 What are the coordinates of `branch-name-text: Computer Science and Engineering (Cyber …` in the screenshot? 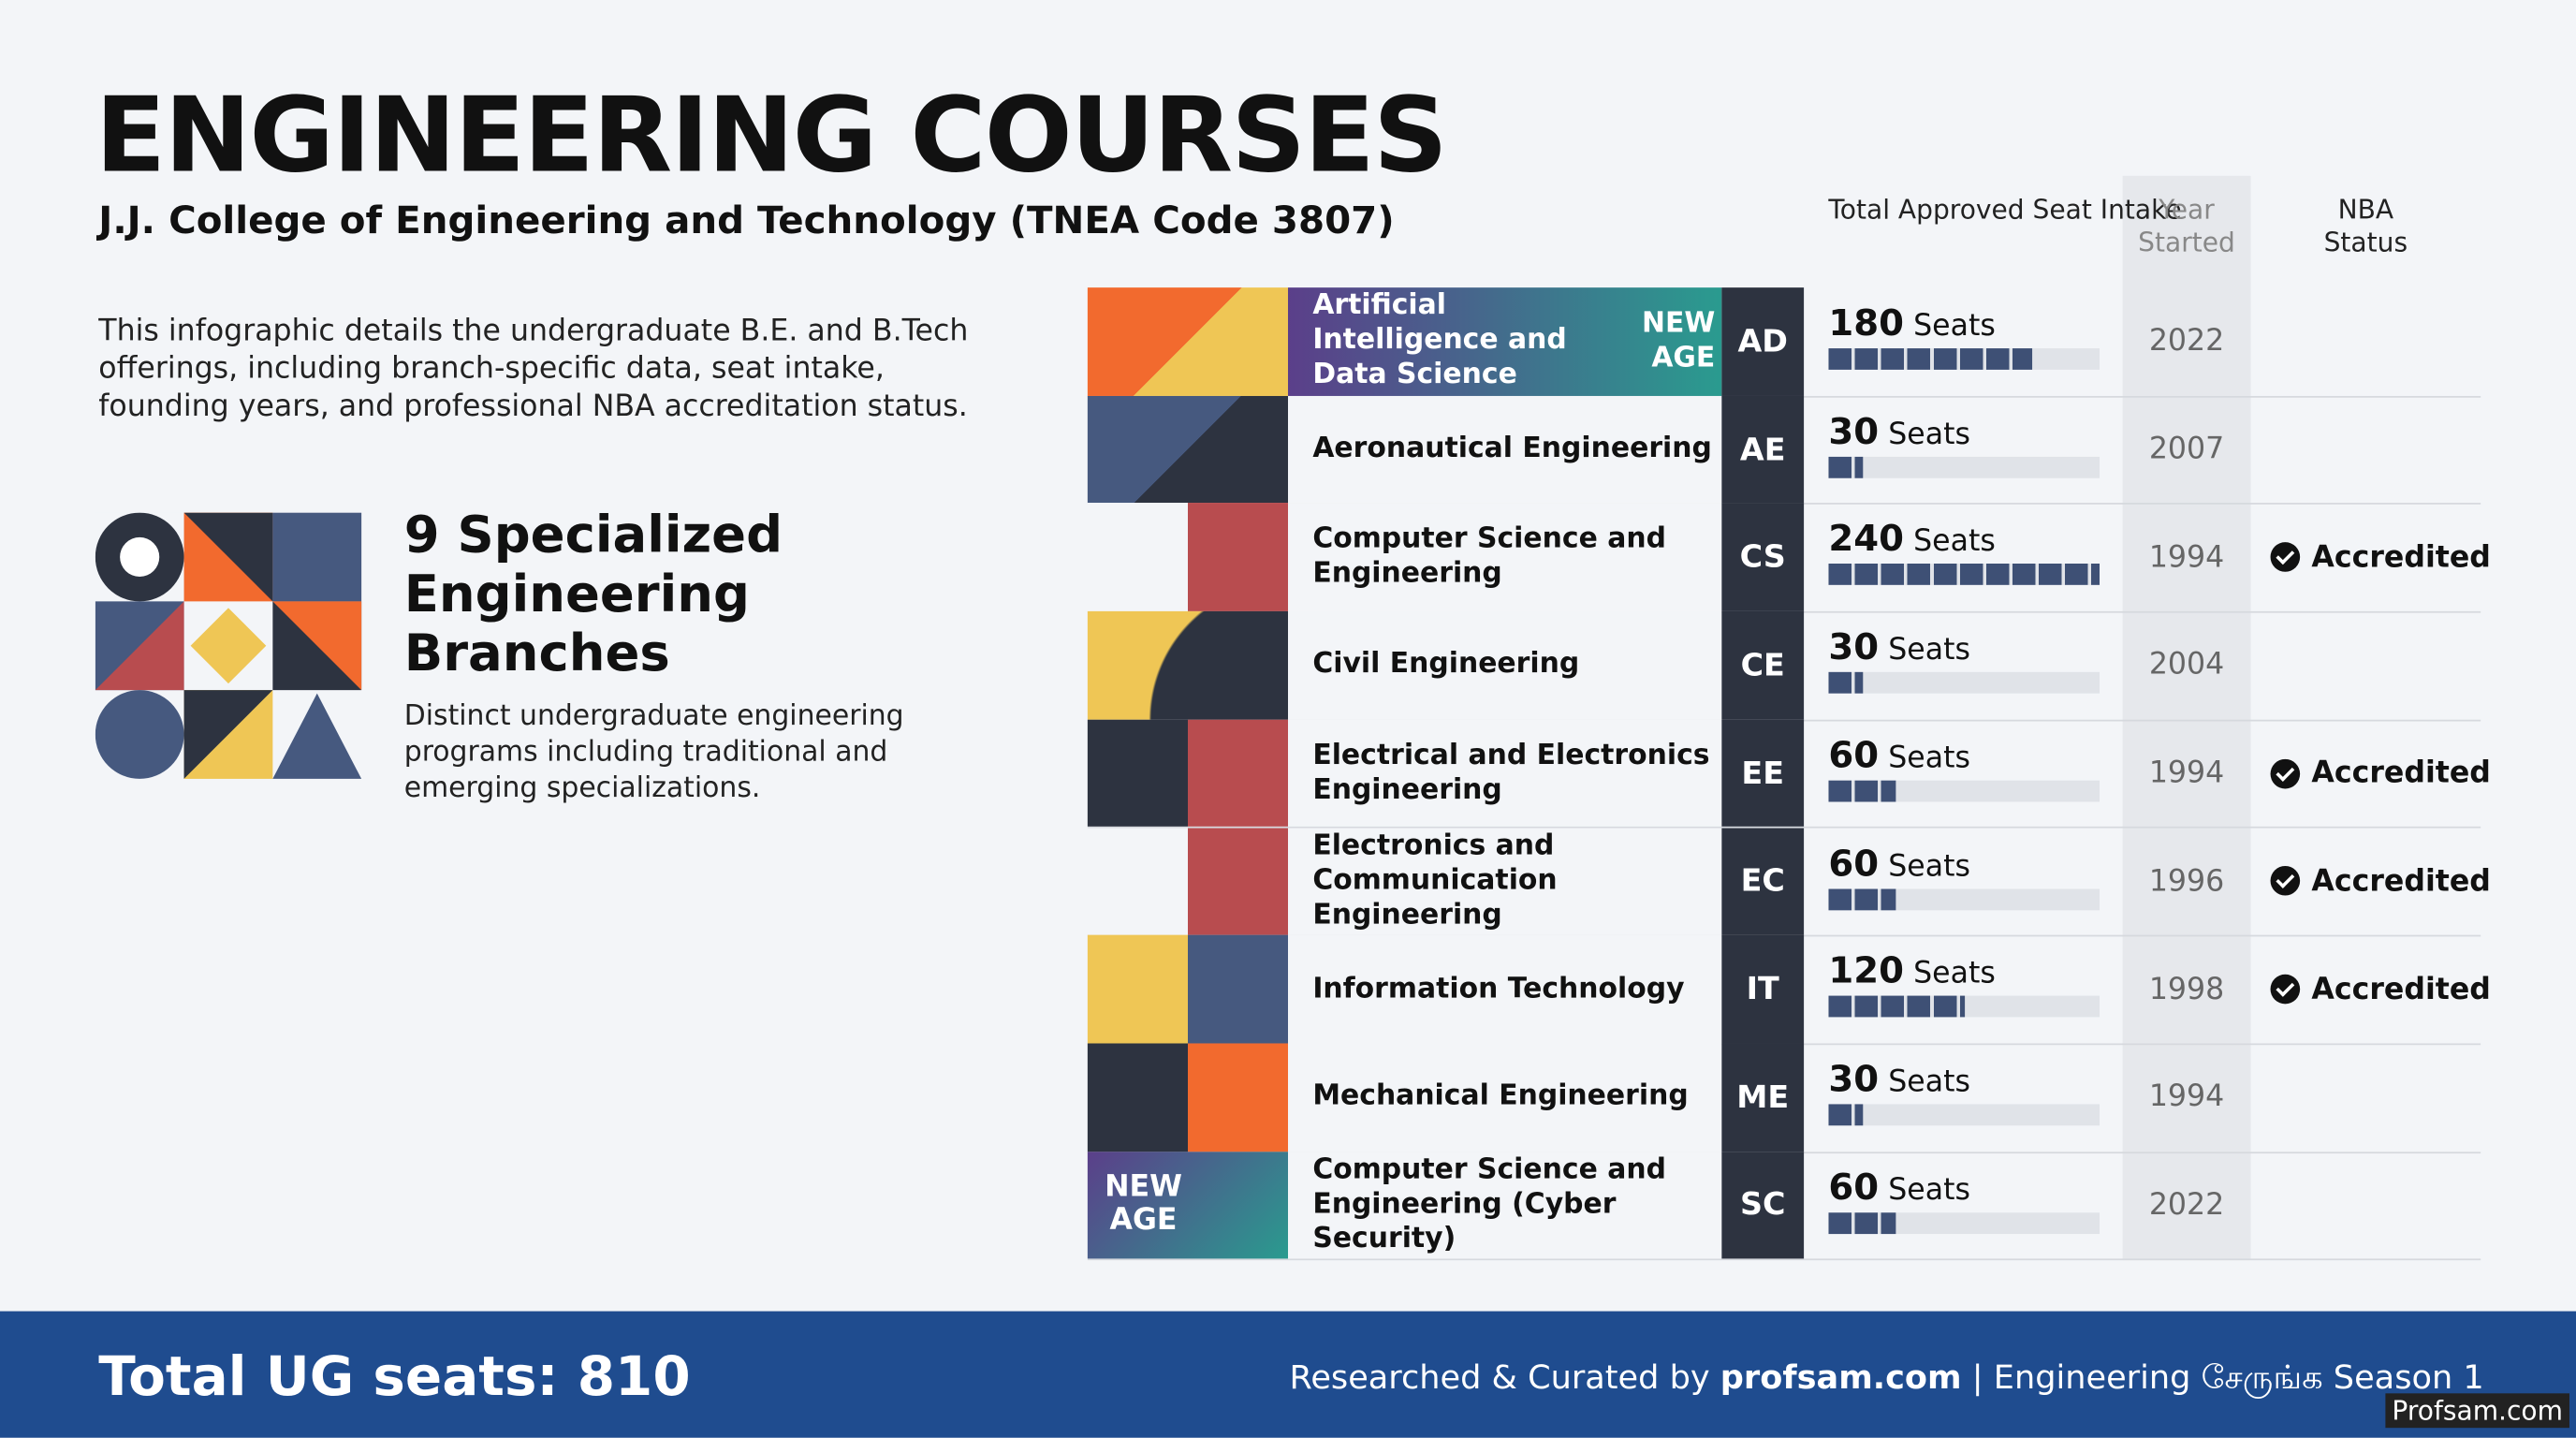 It's located at (1489, 1203).